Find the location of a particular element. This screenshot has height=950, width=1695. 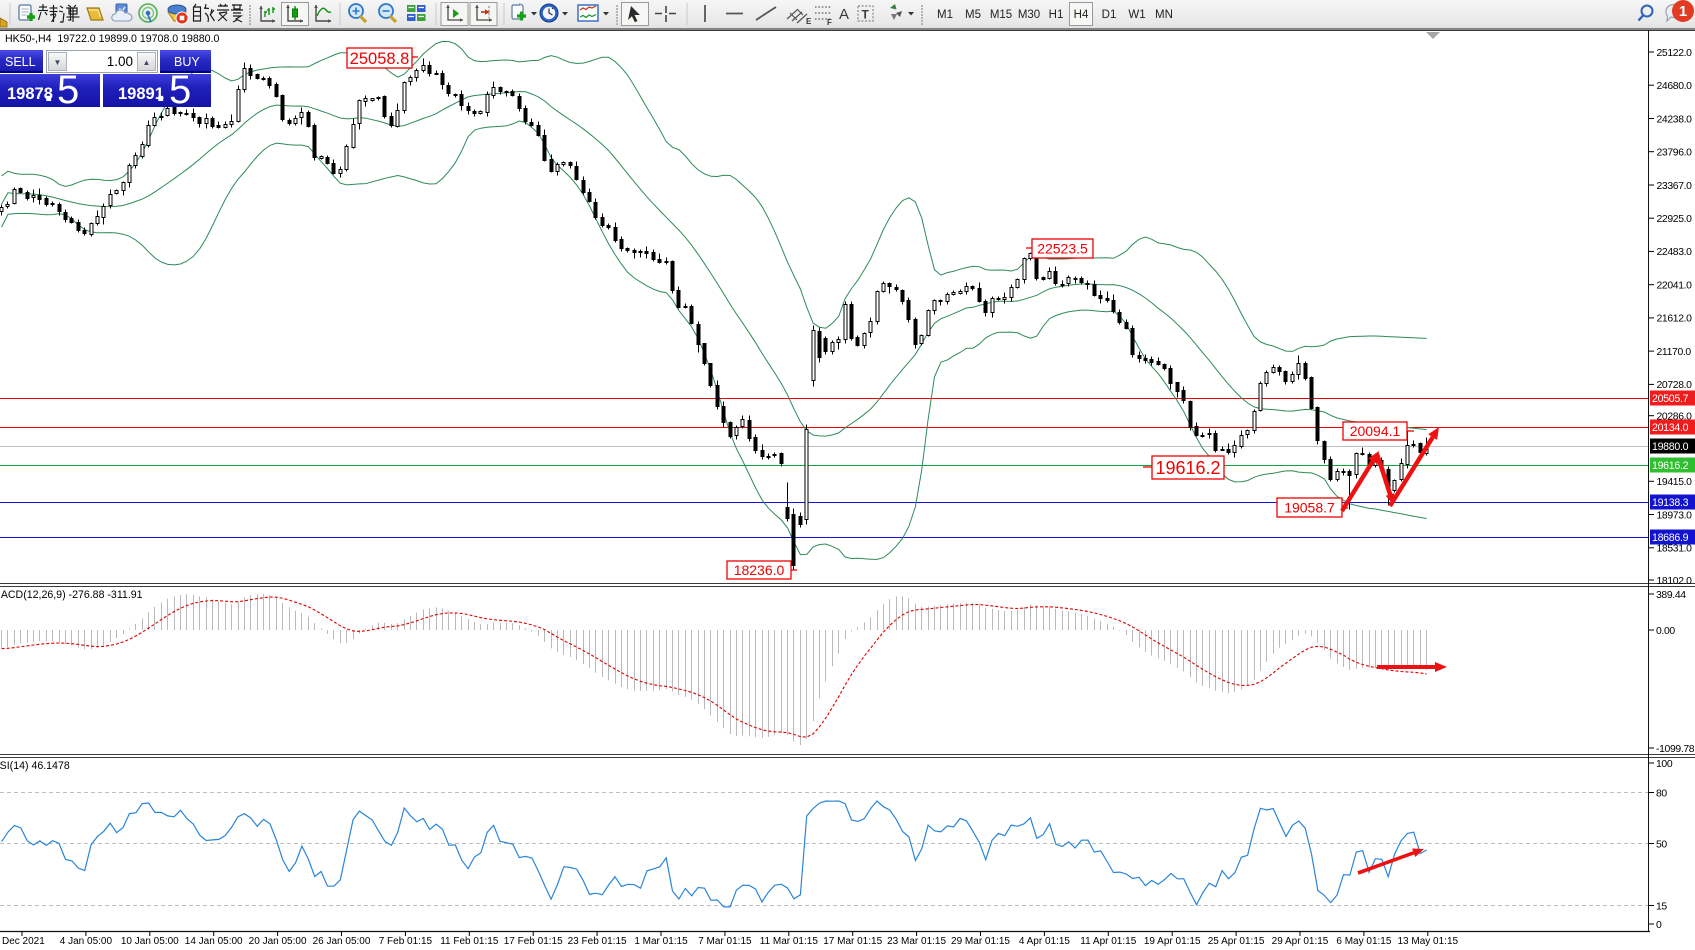

svg-text: 4 Apr 01:15 is located at coordinates (1045, 941).